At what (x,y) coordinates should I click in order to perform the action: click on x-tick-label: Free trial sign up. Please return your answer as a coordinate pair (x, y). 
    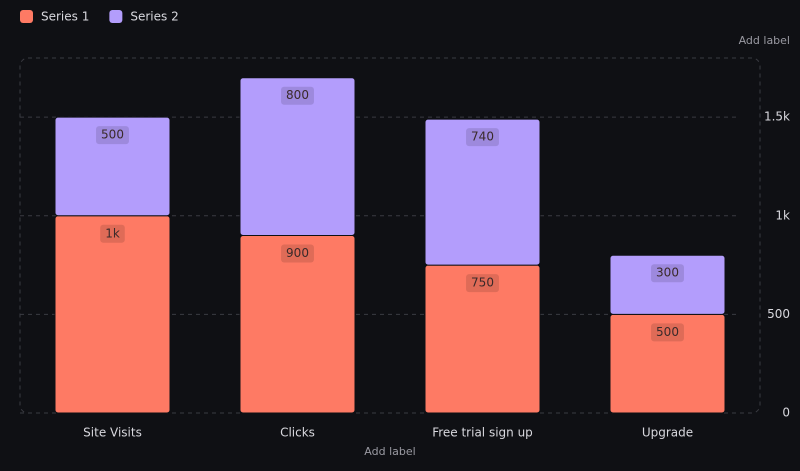
    Looking at the image, I should click on (482, 433).